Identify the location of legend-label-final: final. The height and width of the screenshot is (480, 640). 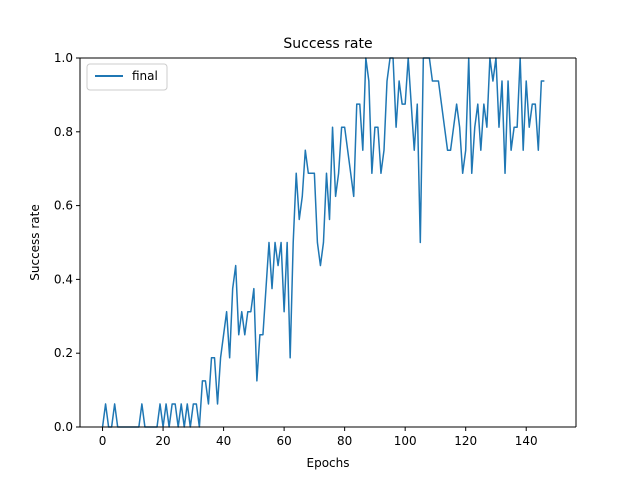
(145, 76).